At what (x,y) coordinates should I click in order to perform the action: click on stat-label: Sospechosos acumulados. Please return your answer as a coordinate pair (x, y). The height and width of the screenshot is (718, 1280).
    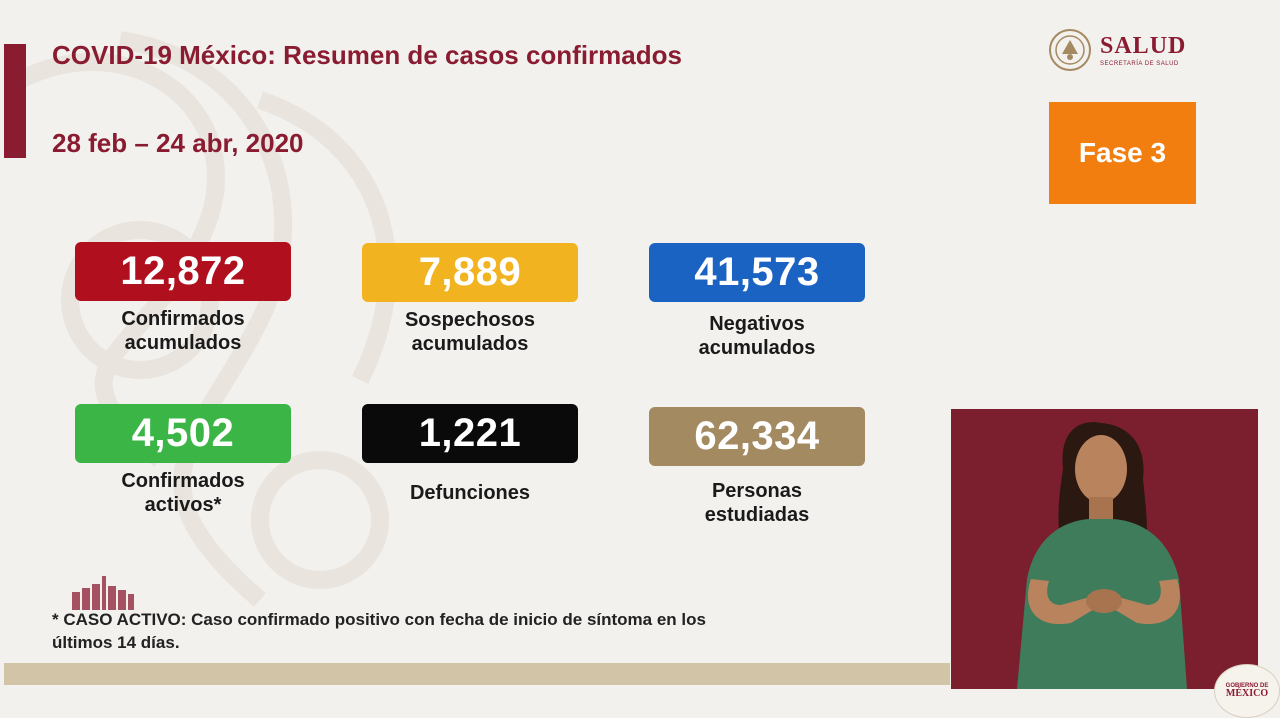
    Looking at the image, I should click on (470, 332).